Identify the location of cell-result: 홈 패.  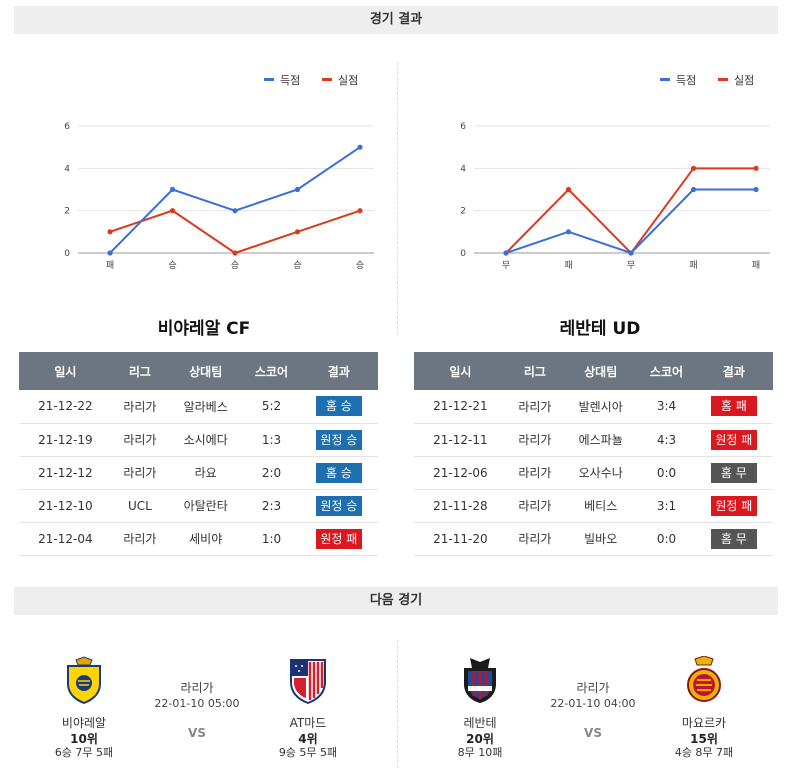
(733, 407).